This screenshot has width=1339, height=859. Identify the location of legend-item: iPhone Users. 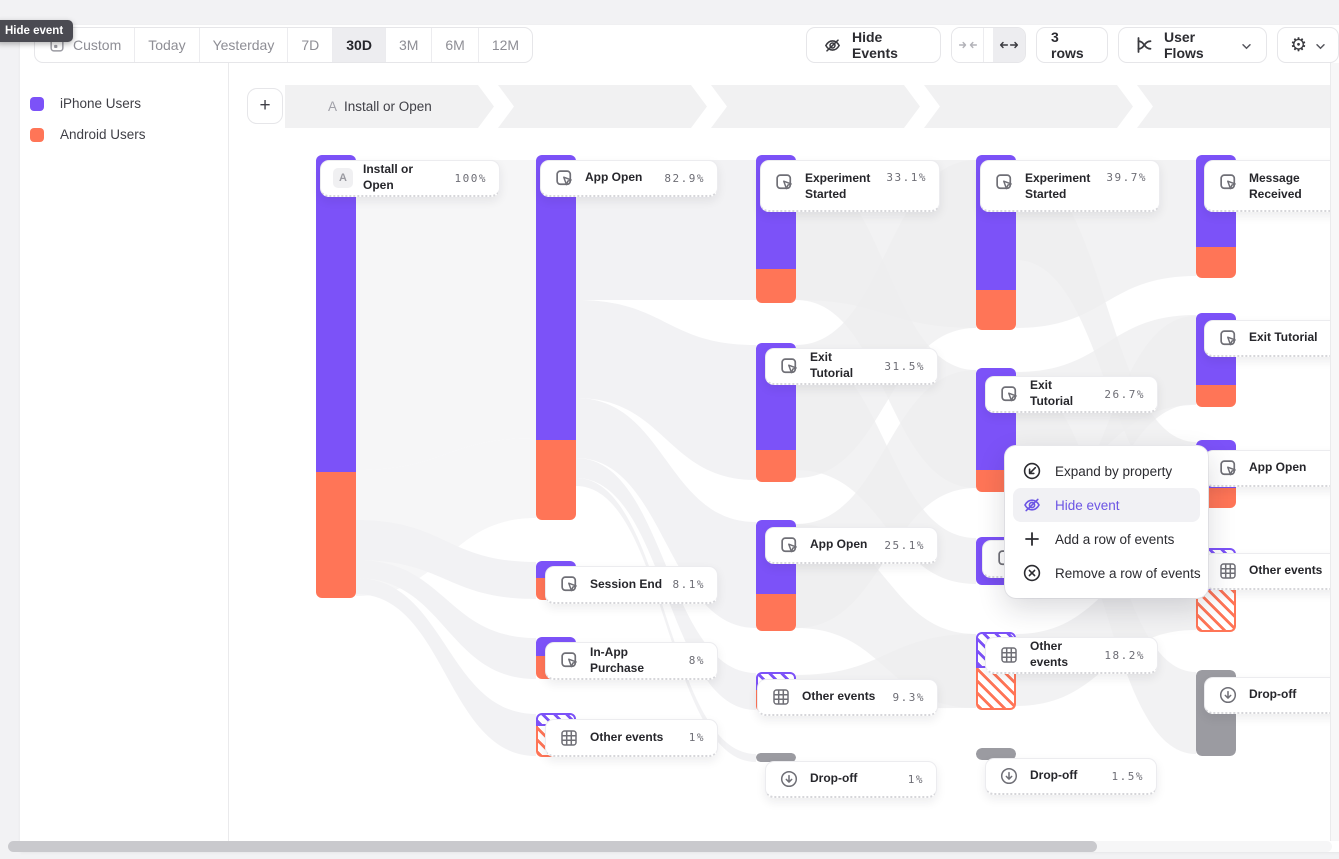
(123, 103).